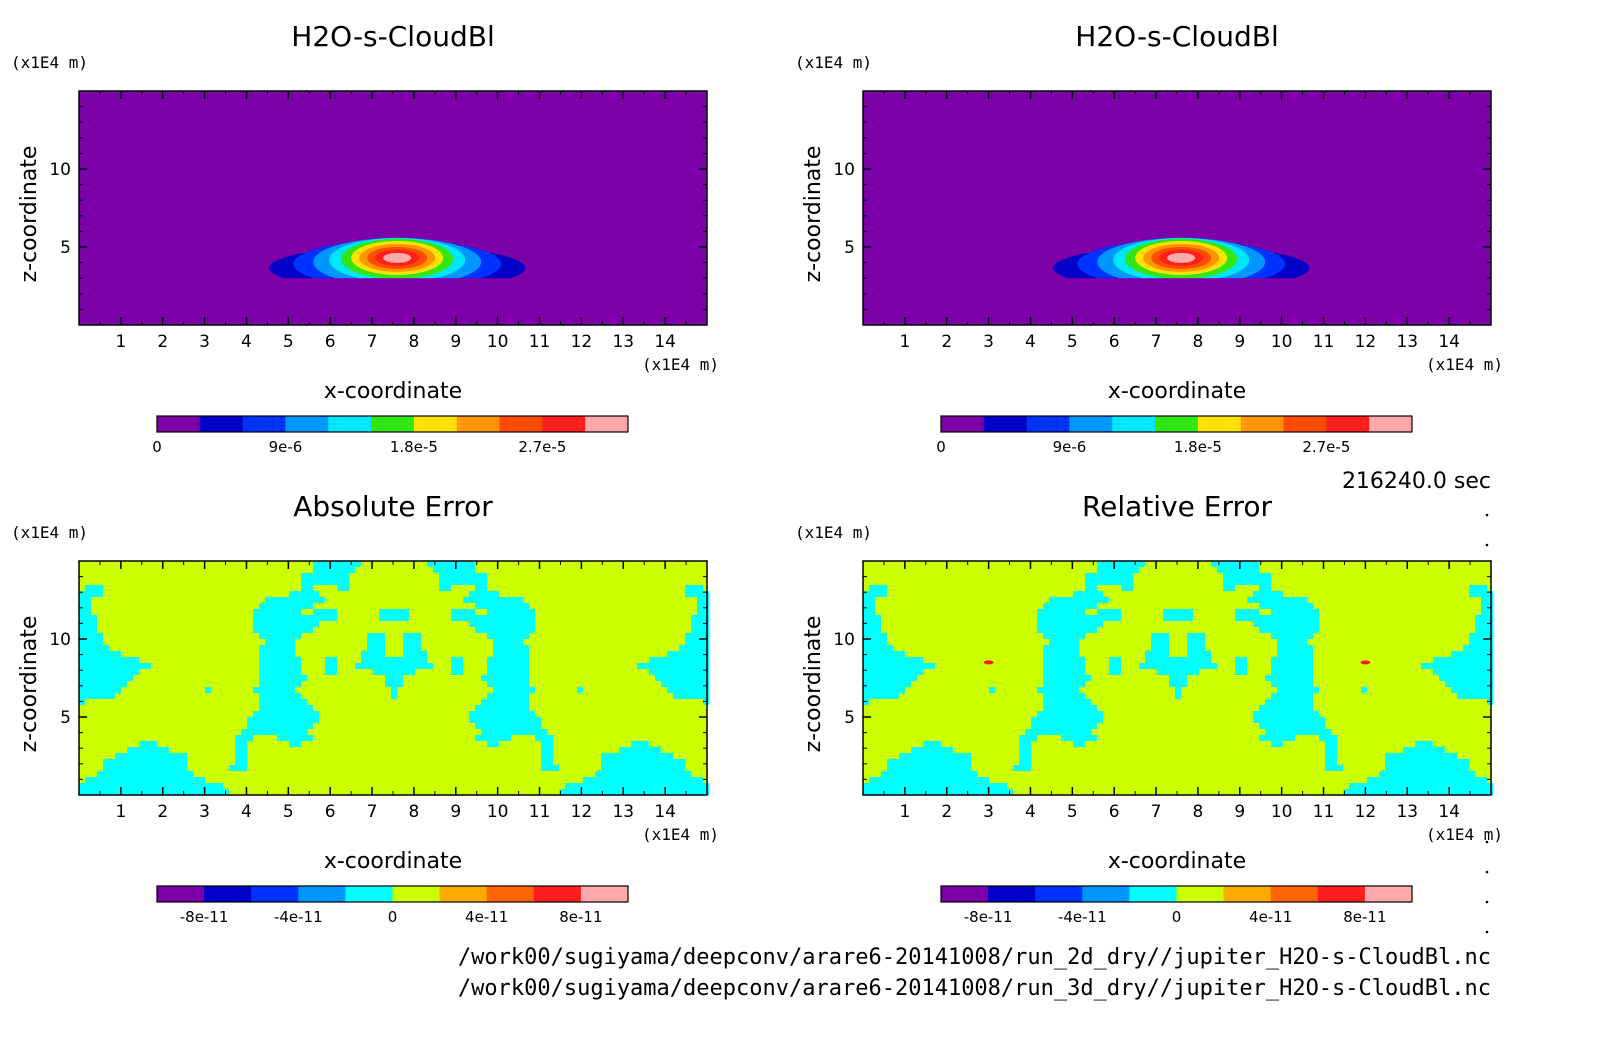  I want to click on y-tick-label: 5, so click(849, 248).